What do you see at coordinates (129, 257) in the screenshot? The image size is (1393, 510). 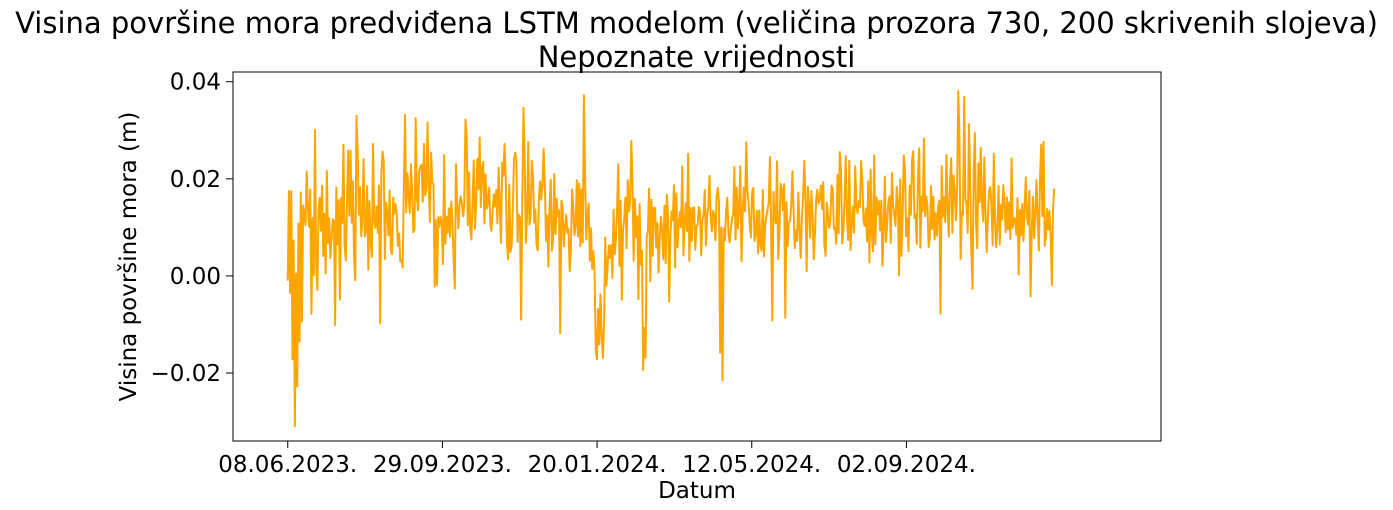 I see `y-axis-label: Visina površine mora (m)` at bounding box center [129, 257].